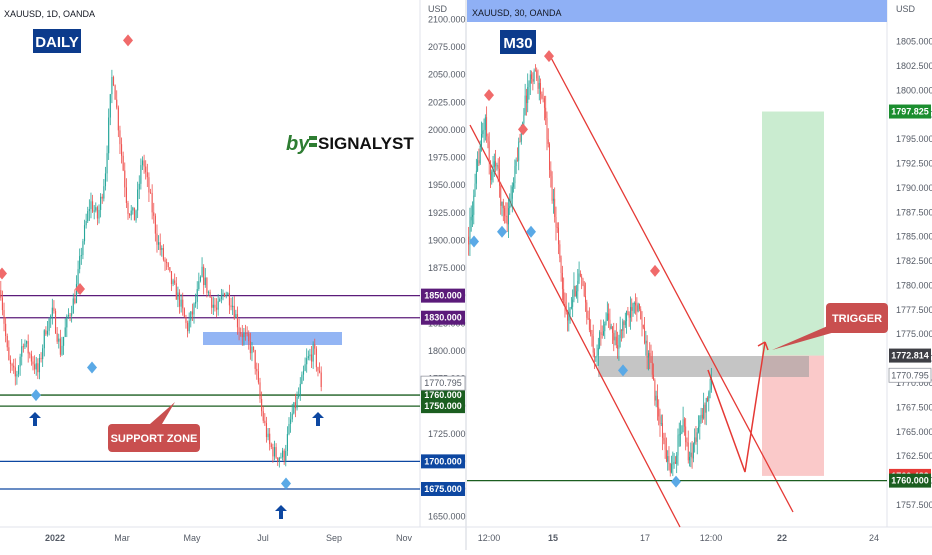  Describe the element at coordinates (914, 139) in the screenshot. I see `right-price-tick: 1795.000` at that location.